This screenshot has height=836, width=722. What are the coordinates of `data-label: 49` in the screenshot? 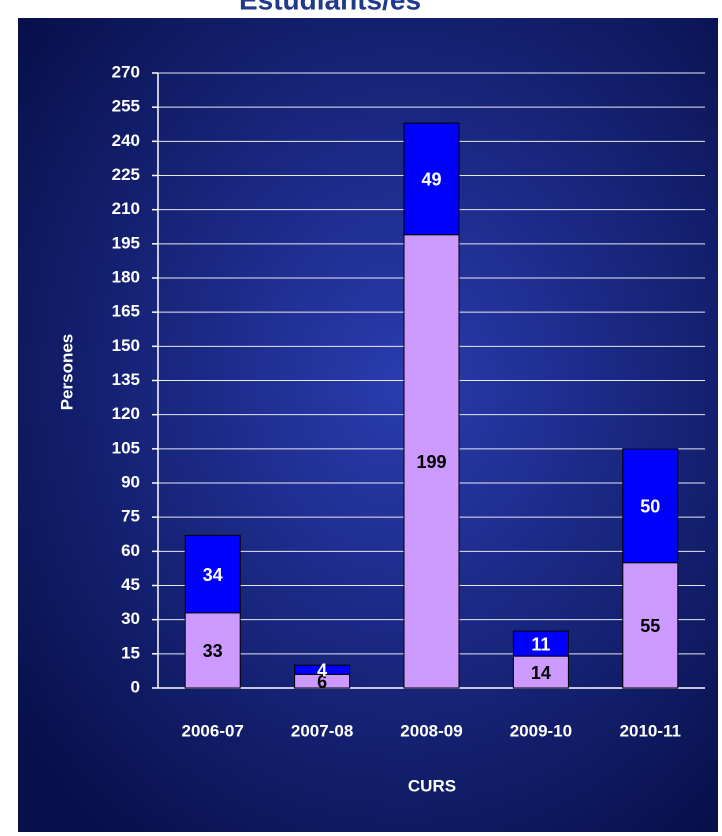 It's located at (431, 180).